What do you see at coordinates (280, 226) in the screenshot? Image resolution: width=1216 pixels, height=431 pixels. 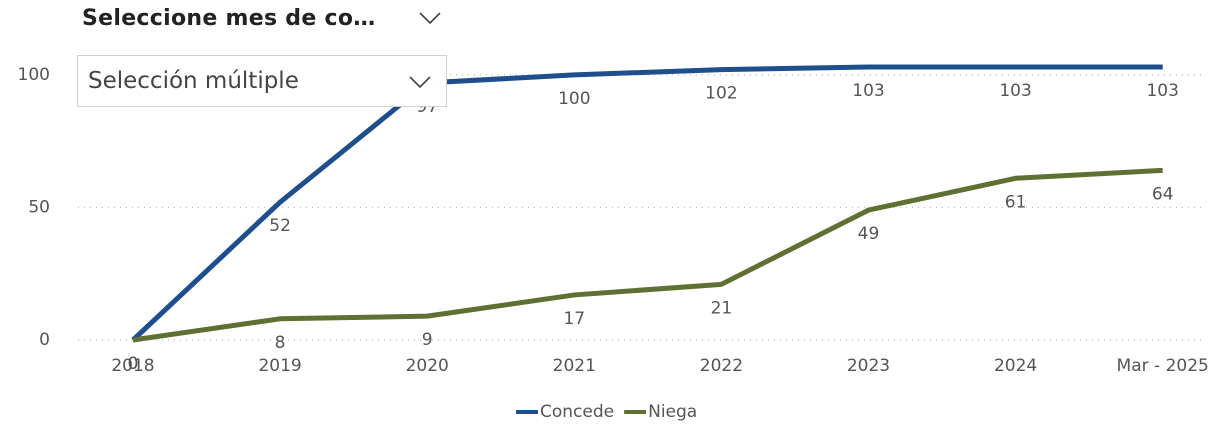 I see `data-label: 52` at bounding box center [280, 226].